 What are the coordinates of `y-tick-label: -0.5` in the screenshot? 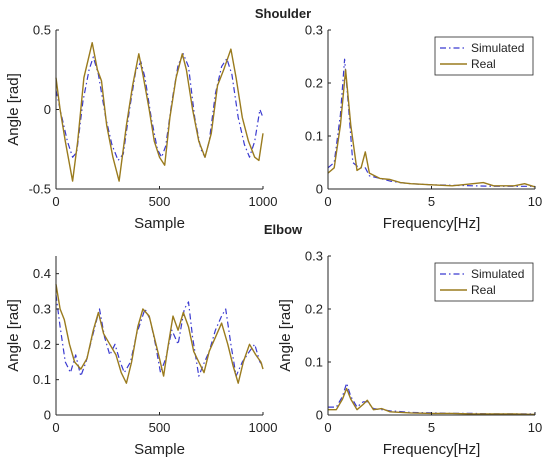 It's located at (40, 189).